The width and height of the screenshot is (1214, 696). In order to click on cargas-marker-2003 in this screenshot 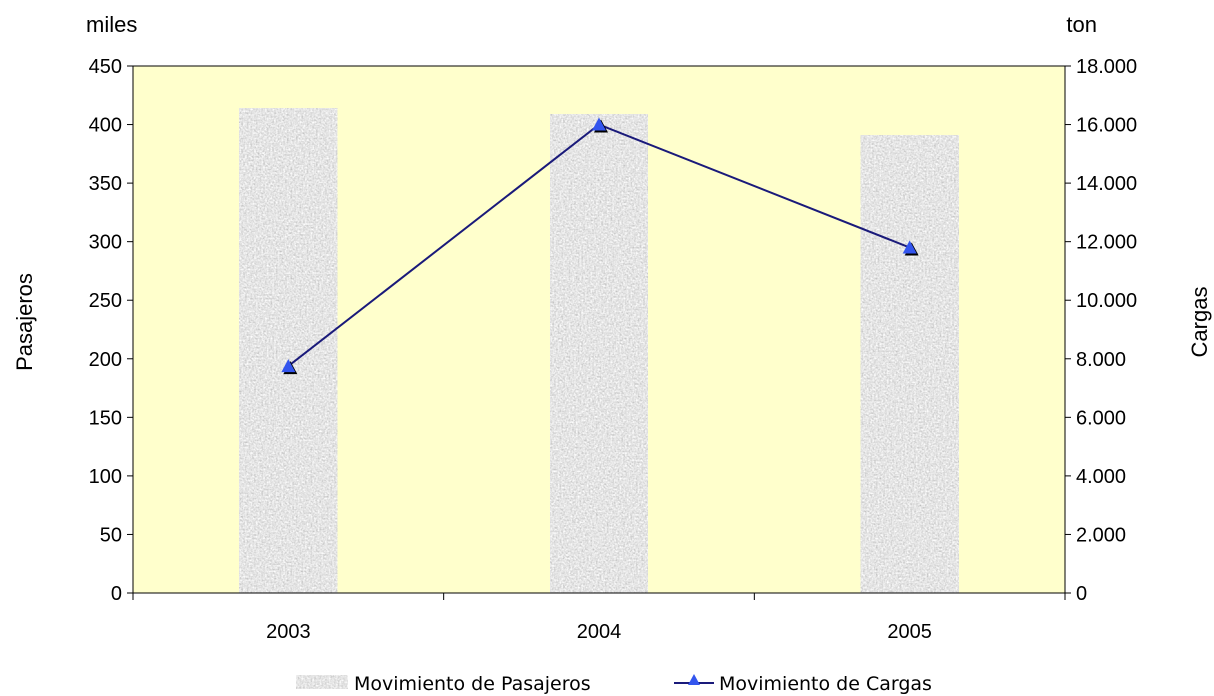, I will do `click(288, 366)`.